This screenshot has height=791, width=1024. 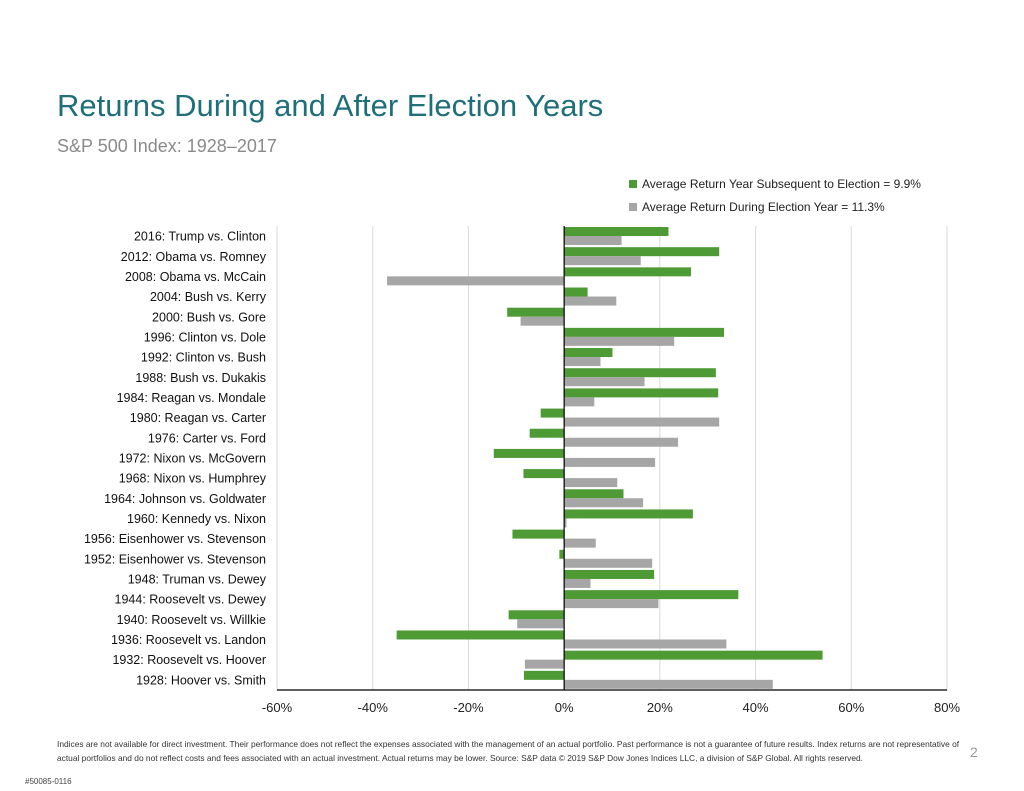 I want to click on category-label: 1928: Hoover vs. Smith, so click(x=201, y=680).